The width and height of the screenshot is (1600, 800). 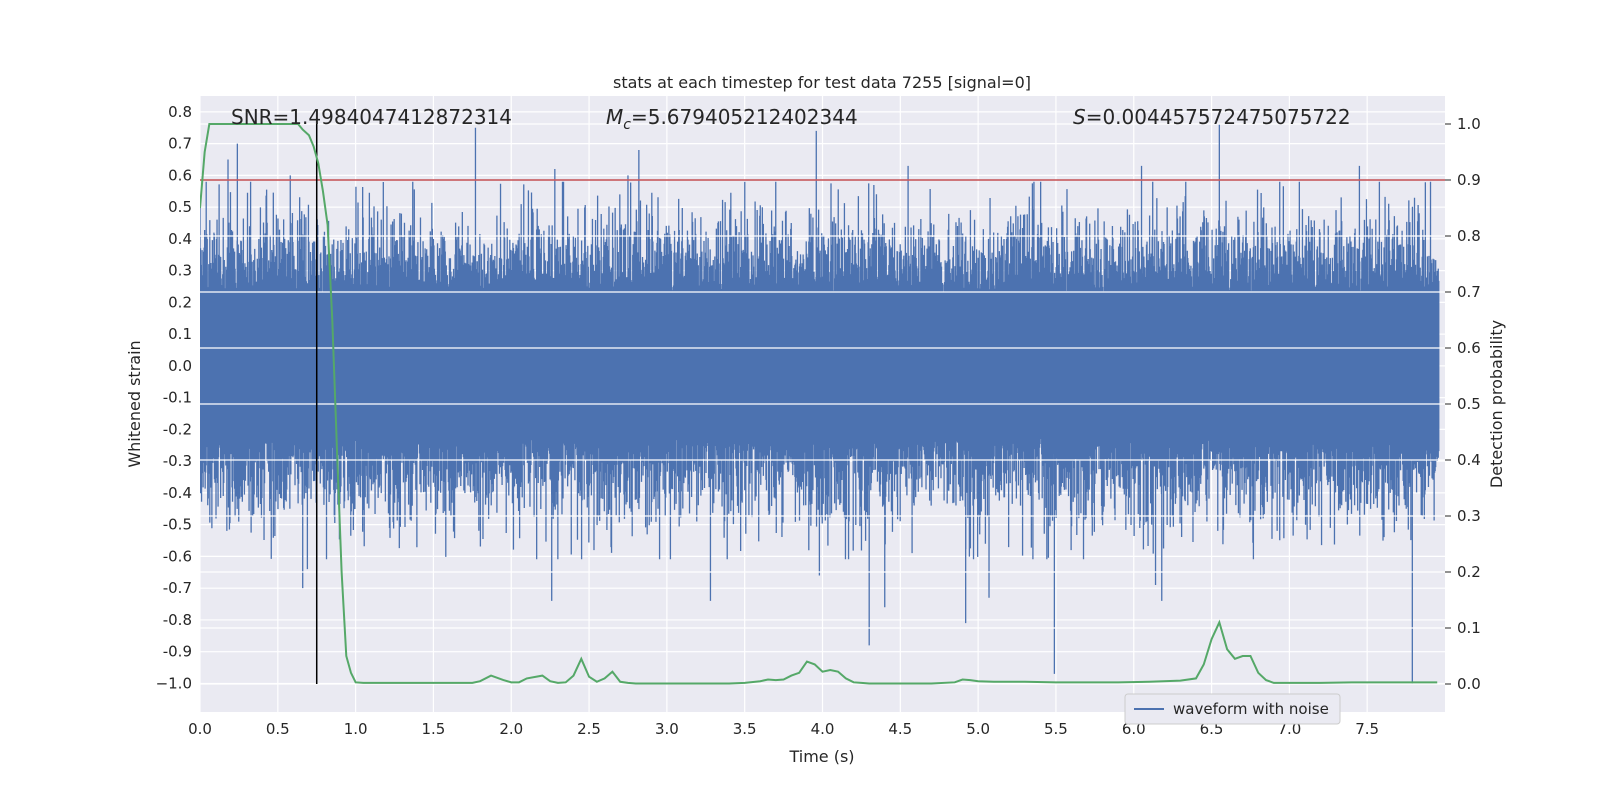 I want to click on chirp-mass-value: =5.679405212402344, so click(x=744, y=117).